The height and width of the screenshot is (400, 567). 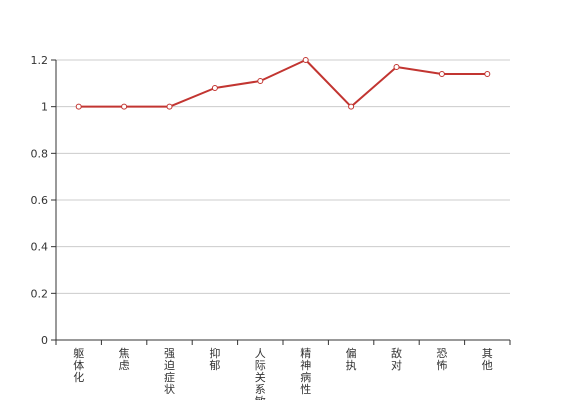 I want to click on x-category-label: 人际关系敏感, so click(x=260, y=373).